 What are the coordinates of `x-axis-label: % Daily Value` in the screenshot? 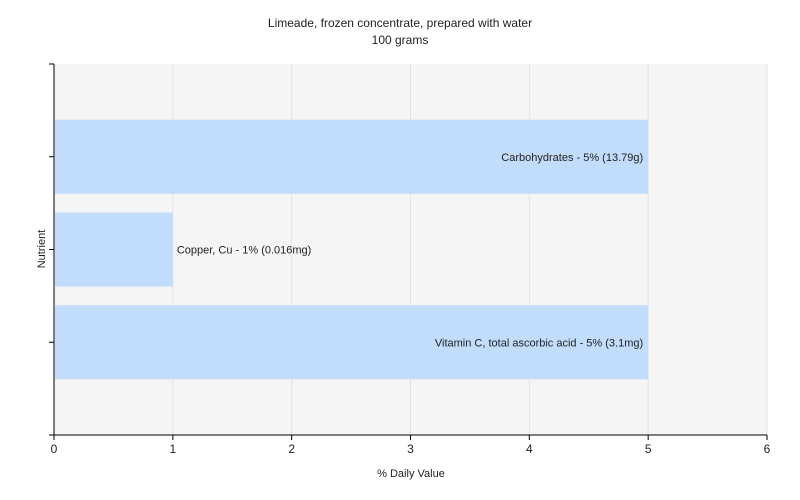 It's located at (411, 474).